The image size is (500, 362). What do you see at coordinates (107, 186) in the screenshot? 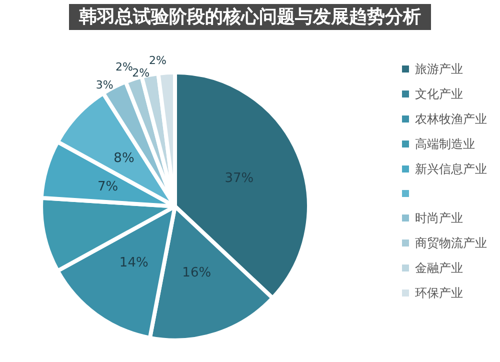
I see `data-label: 7%` at bounding box center [107, 186].